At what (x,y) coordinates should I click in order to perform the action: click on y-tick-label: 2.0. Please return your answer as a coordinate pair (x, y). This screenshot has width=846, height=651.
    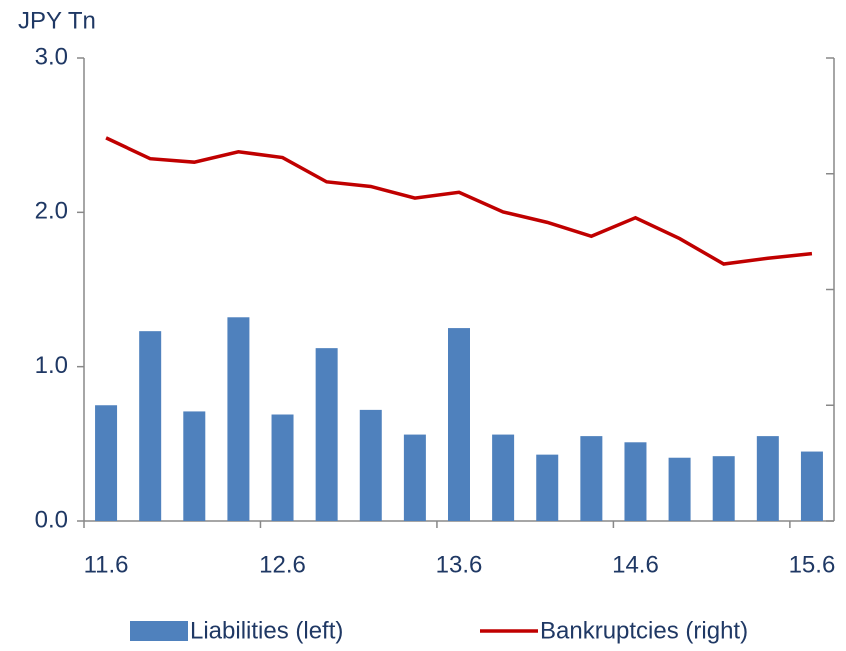
    Looking at the image, I should click on (51, 211).